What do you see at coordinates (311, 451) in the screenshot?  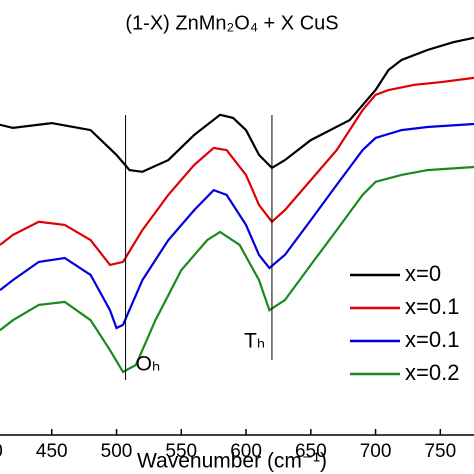 I see `x-tick-label: 650` at bounding box center [311, 451].